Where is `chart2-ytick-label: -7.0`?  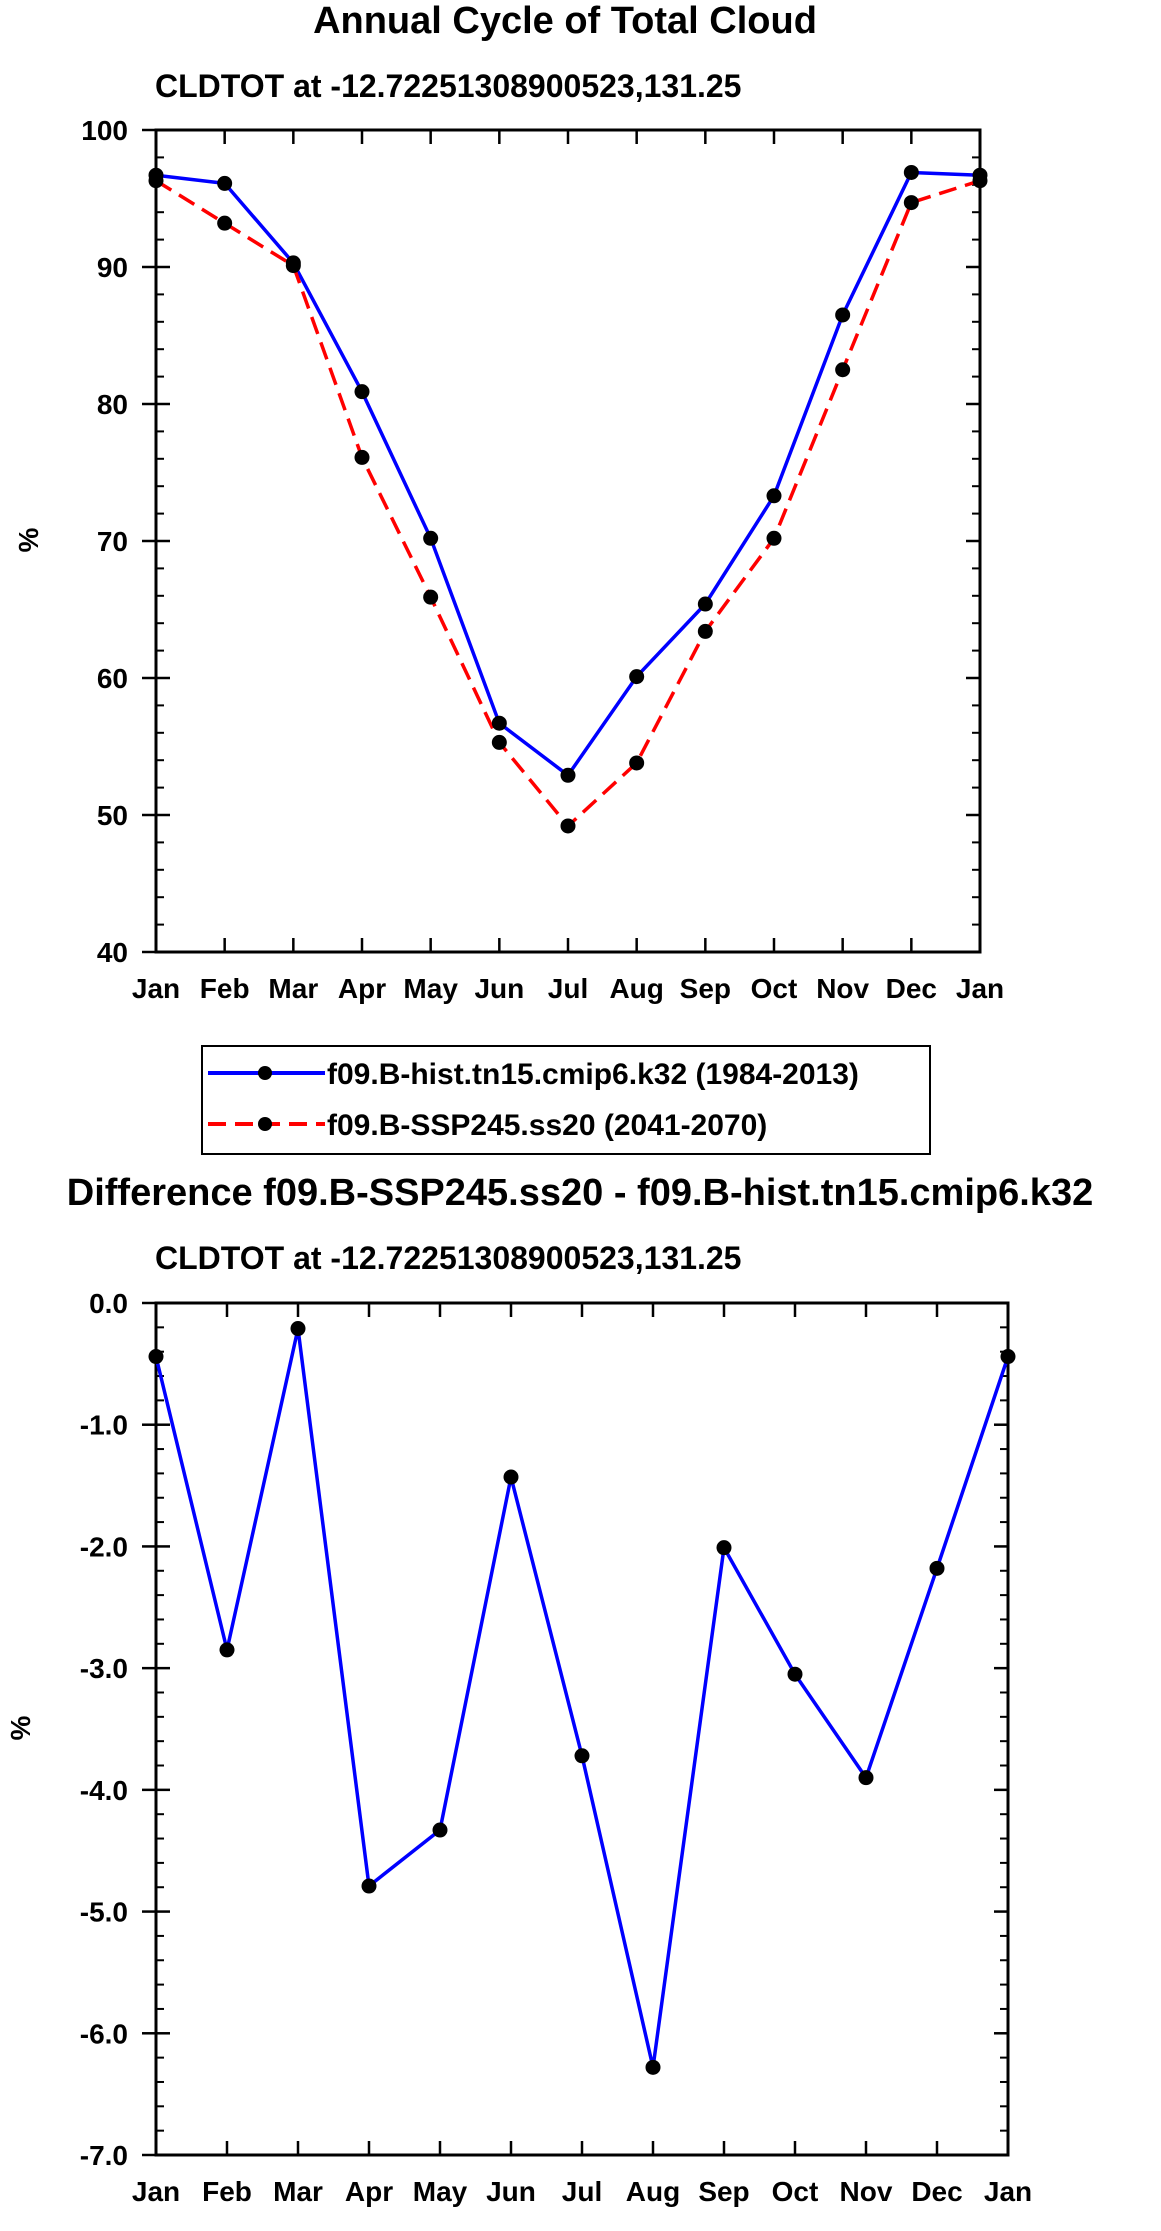
chart2-ytick-label: -7.0 is located at coordinates (104, 2155).